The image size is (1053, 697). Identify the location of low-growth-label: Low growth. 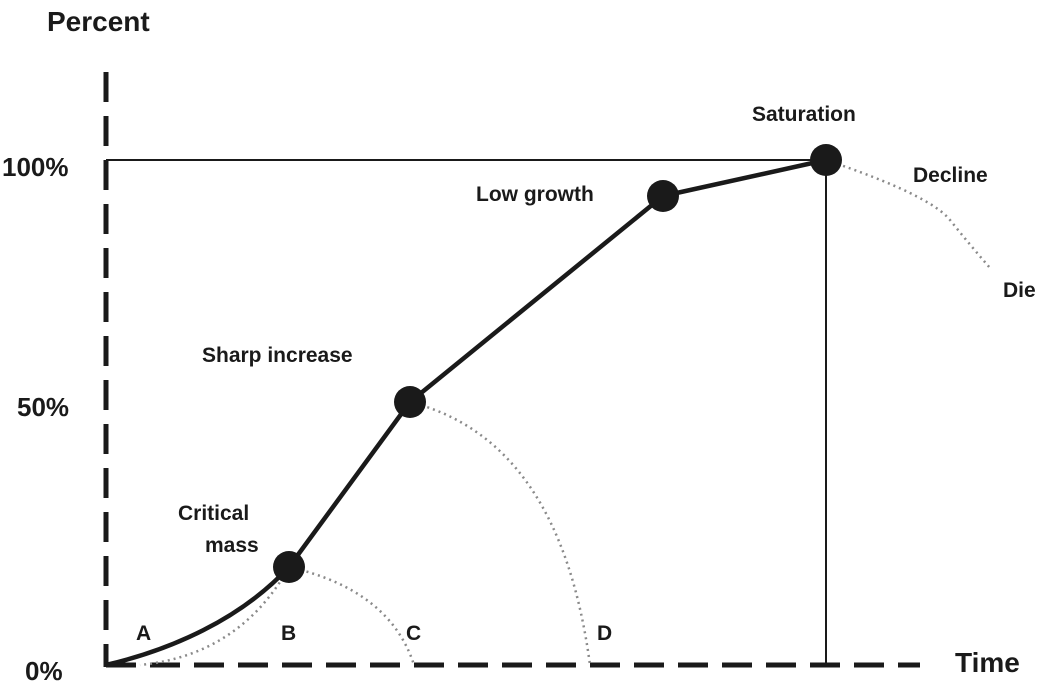
(535, 194).